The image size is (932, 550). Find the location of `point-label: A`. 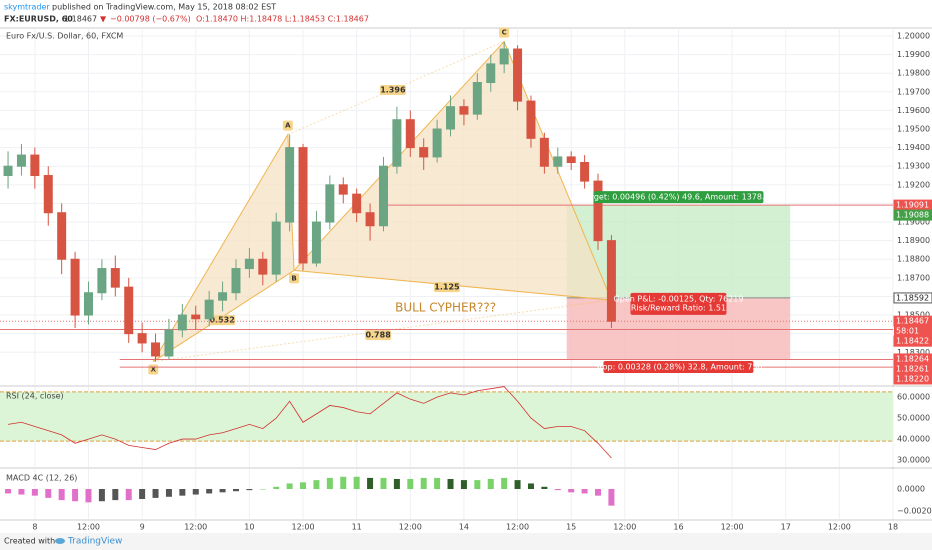

point-label: A is located at coordinates (288, 126).